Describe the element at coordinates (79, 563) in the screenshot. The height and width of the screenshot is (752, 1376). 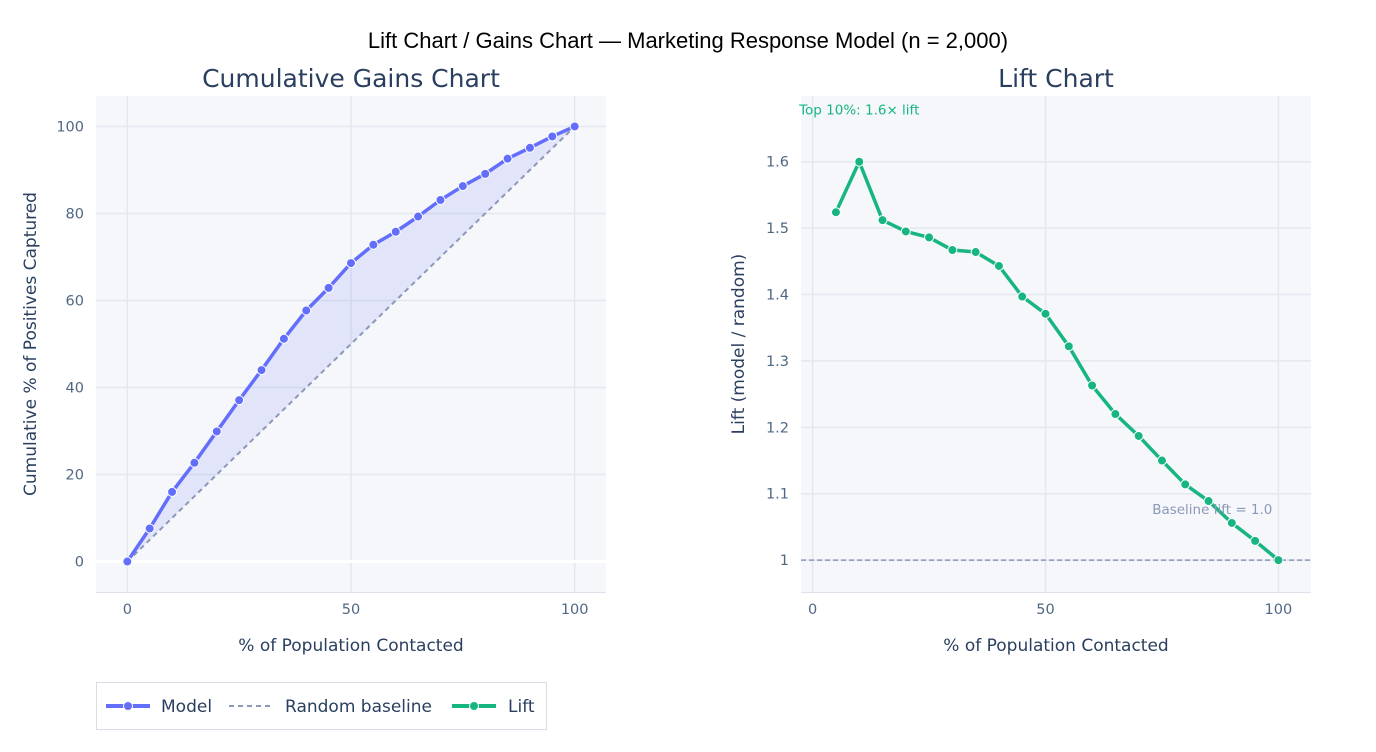
I see `gains-y-tick-label: 0` at that location.